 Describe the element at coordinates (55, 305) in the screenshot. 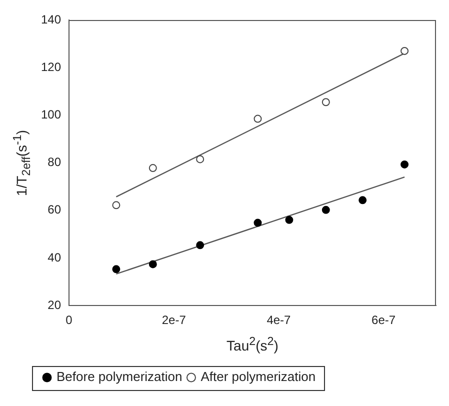

I see `y-tick-label: 20` at that location.